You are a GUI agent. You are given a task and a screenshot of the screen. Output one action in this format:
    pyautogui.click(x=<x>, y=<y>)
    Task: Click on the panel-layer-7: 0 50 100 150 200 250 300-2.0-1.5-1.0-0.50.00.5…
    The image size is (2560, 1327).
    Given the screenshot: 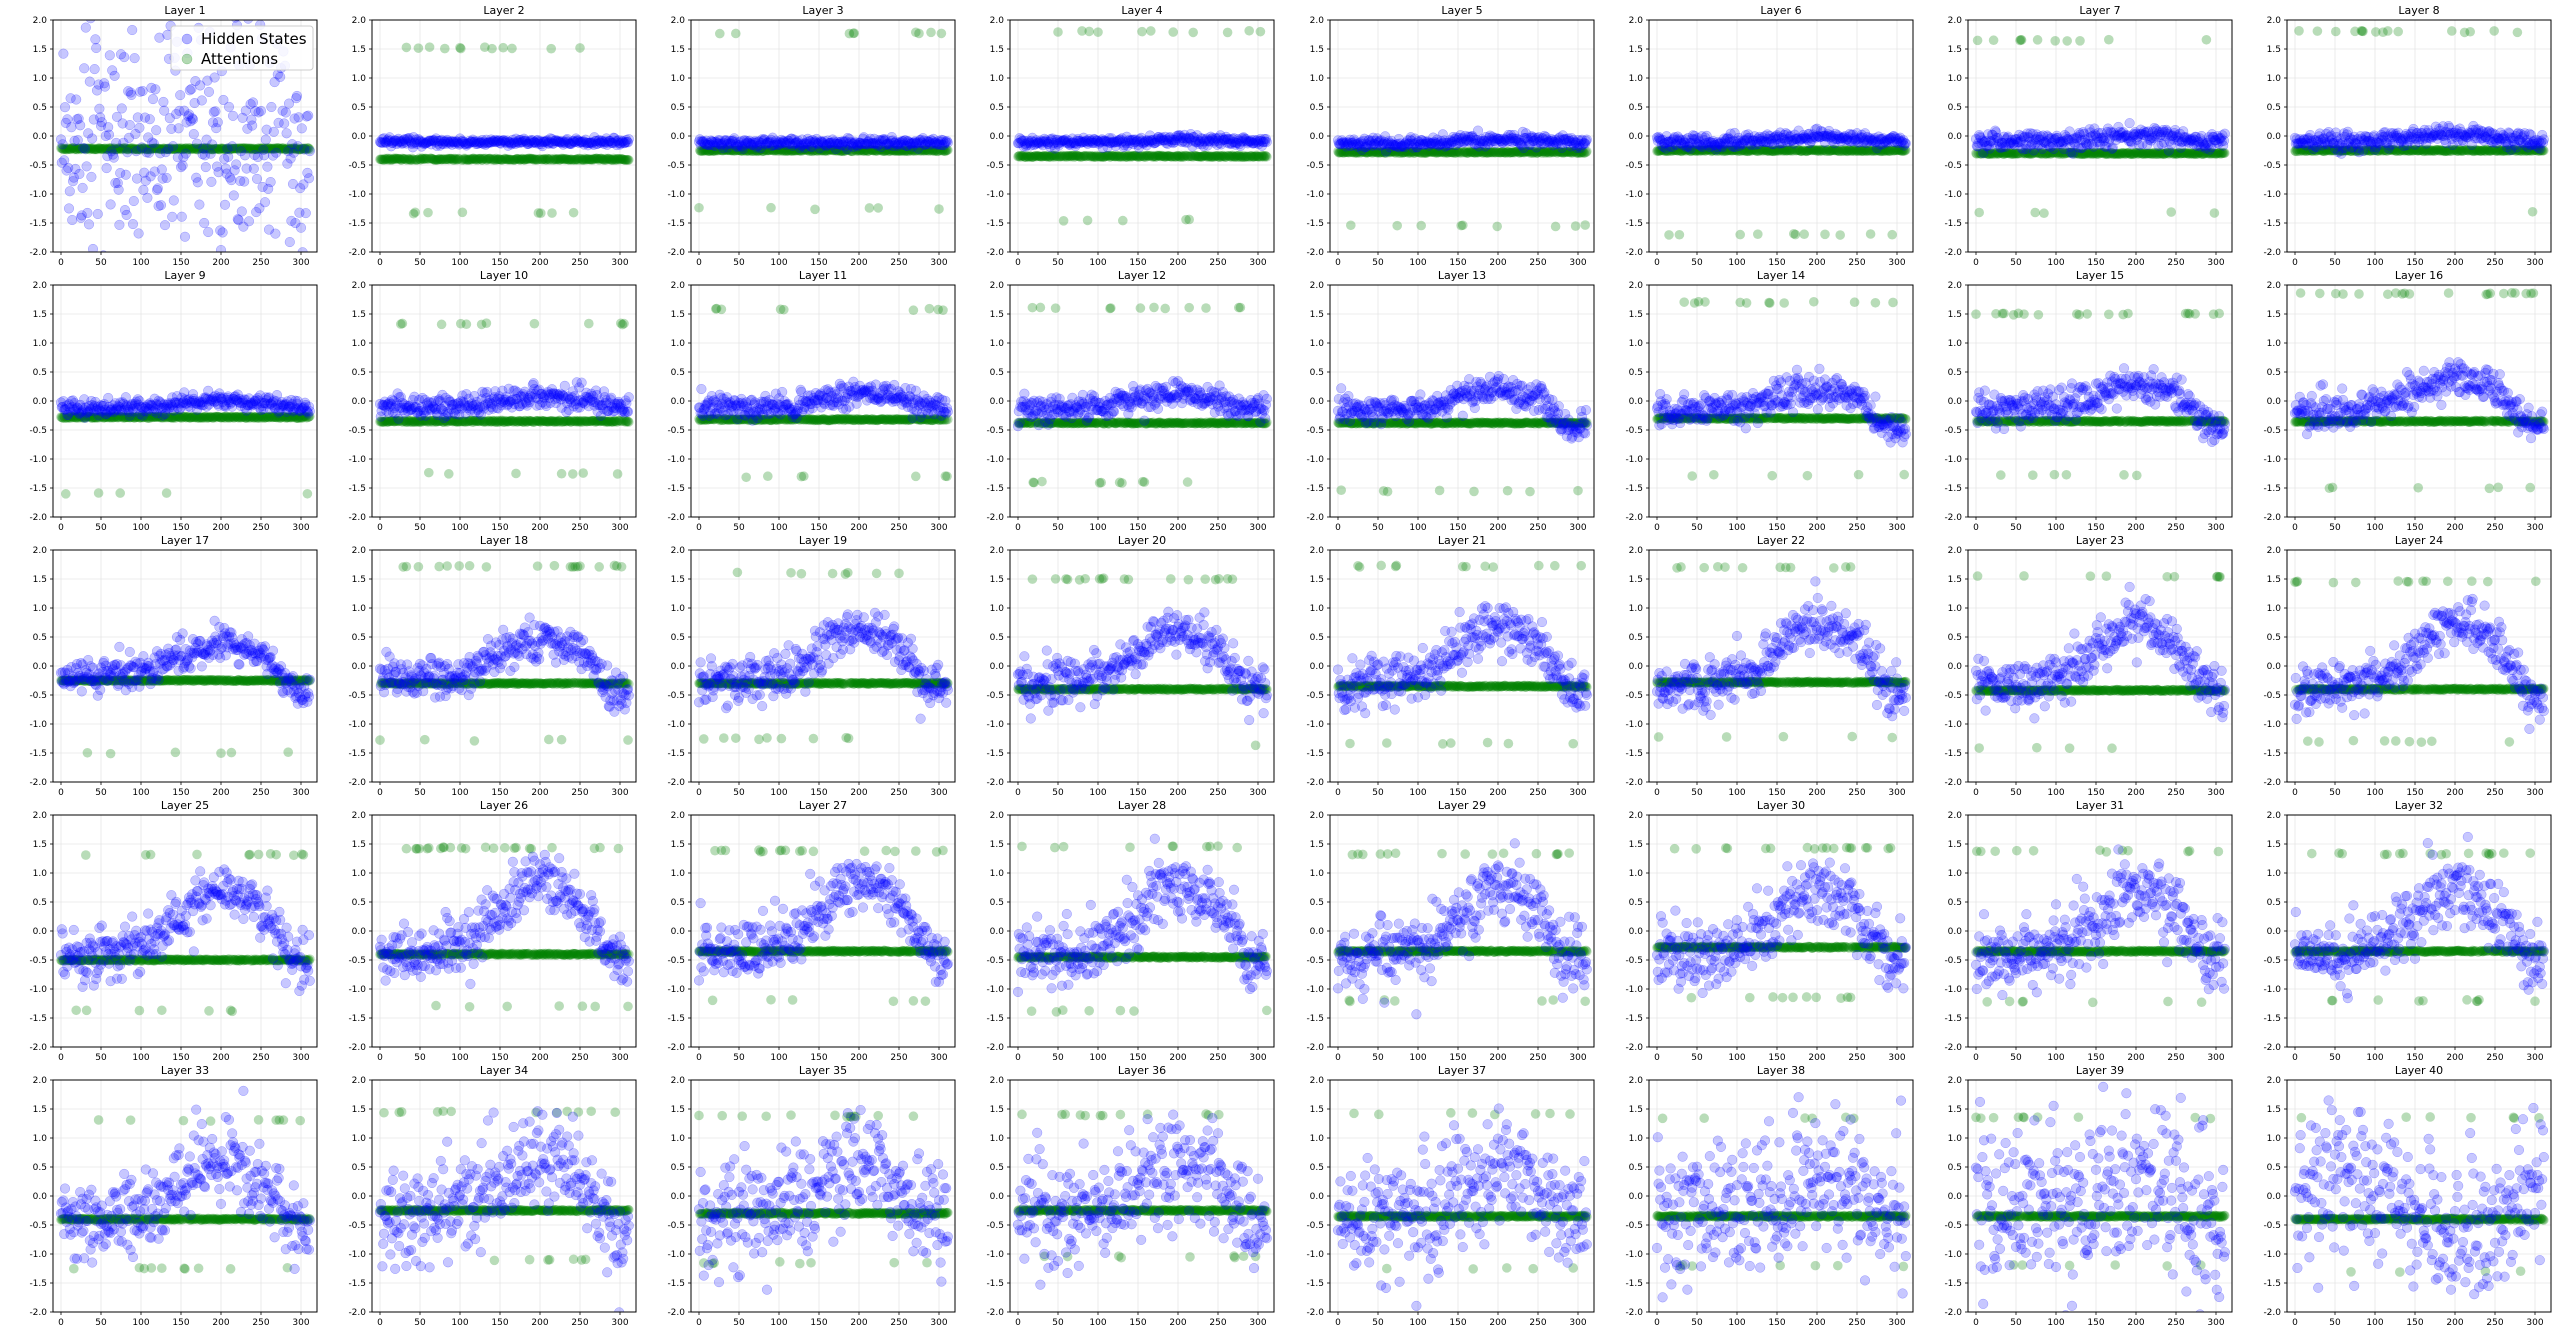 What is the action you would take?
    pyautogui.click(x=2088, y=136)
    